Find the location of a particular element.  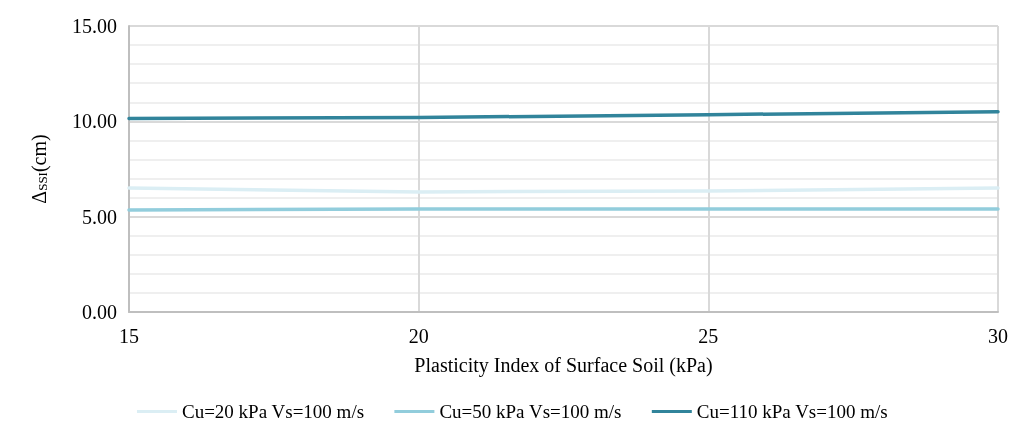

x-tick-label: 30 is located at coordinates (998, 336).